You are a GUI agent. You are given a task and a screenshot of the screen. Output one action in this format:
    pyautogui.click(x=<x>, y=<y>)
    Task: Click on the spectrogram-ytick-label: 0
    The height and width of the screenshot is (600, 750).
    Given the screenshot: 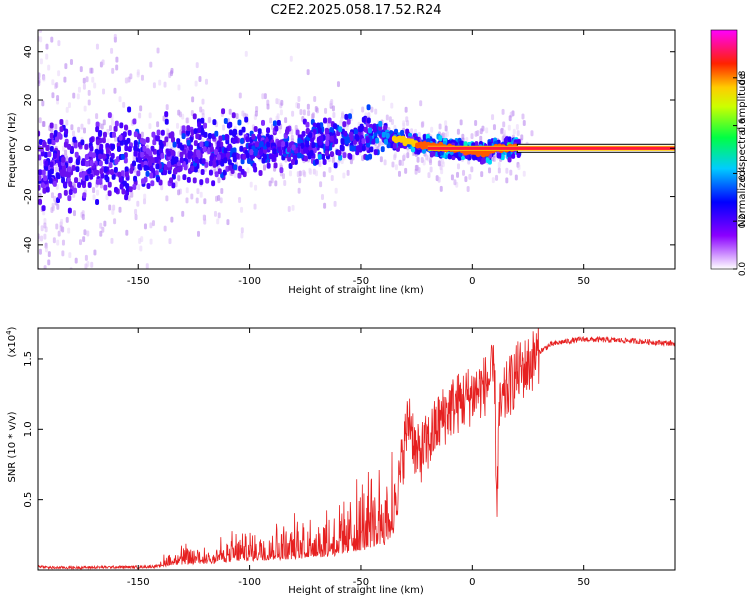 What is the action you would take?
    pyautogui.click(x=28, y=148)
    